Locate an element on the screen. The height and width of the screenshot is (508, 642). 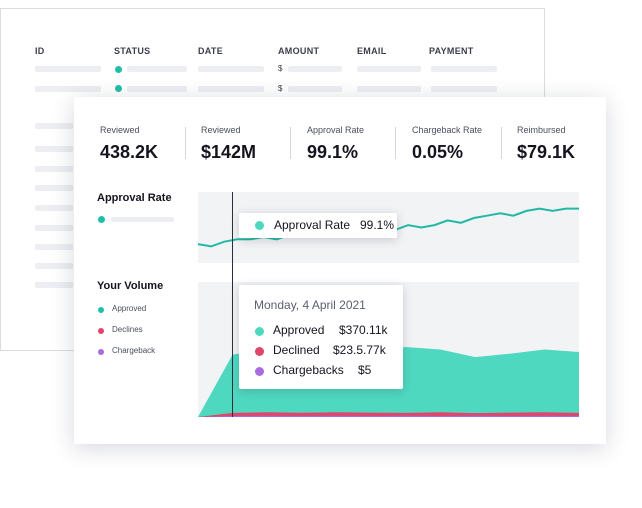
row-2-status-dot is located at coordinates (118, 88).